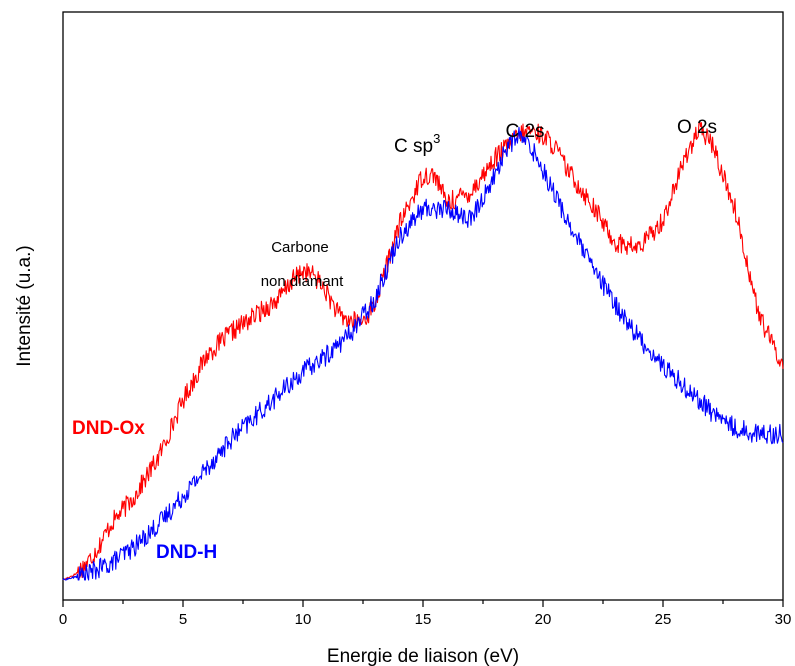  What do you see at coordinates (697, 127) in the screenshot?
I see `annotation-o-2s: O 2s` at bounding box center [697, 127].